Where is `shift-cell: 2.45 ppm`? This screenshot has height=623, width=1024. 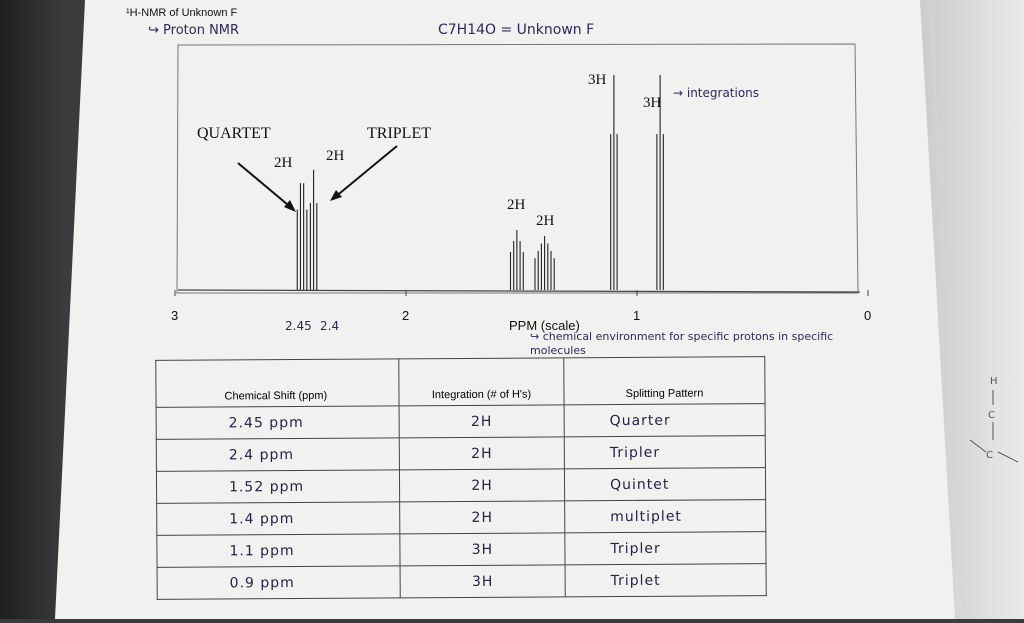 shift-cell: 2.45 ppm is located at coordinates (278, 422).